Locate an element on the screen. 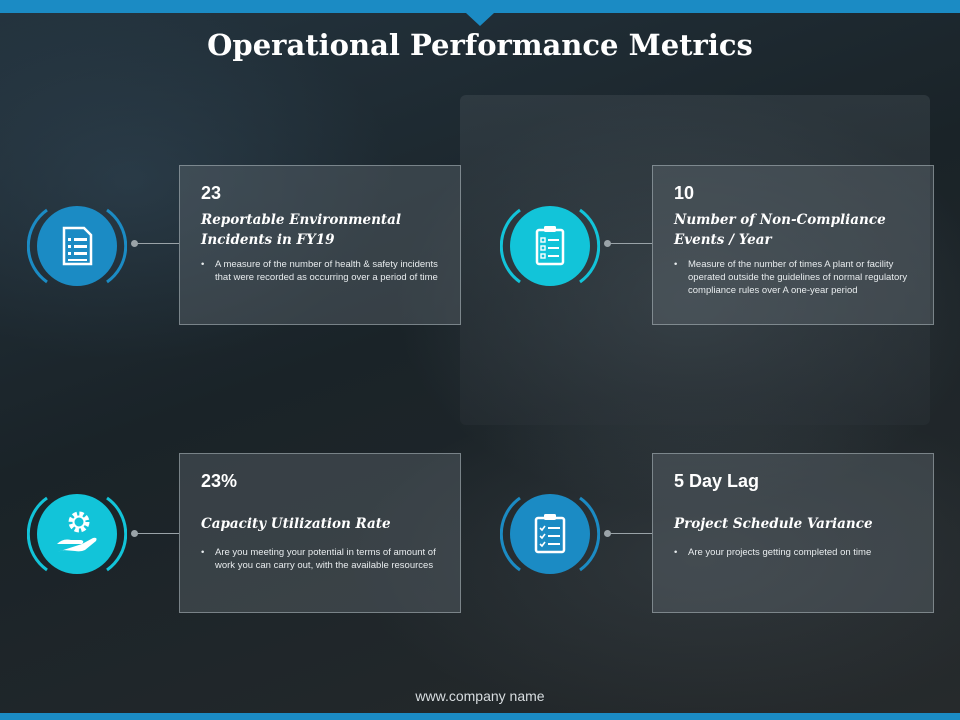 Image resolution: width=960 pixels, height=720 pixels. metric-value: 5 Day Lag is located at coordinates (717, 481).